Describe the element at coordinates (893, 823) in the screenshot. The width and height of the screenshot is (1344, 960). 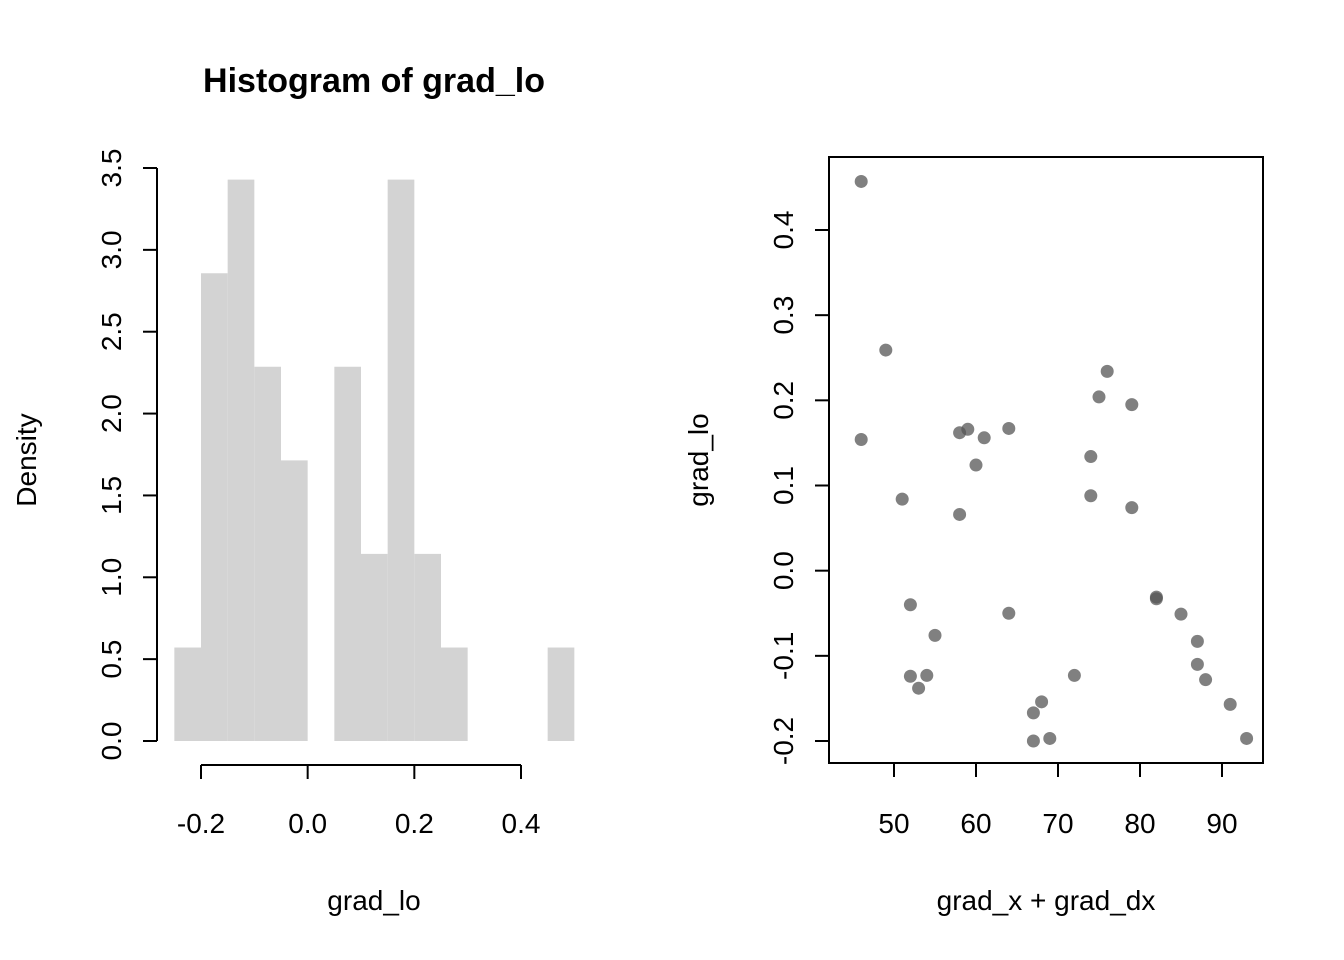
I see `scatter-x-tick-label: 50` at that location.